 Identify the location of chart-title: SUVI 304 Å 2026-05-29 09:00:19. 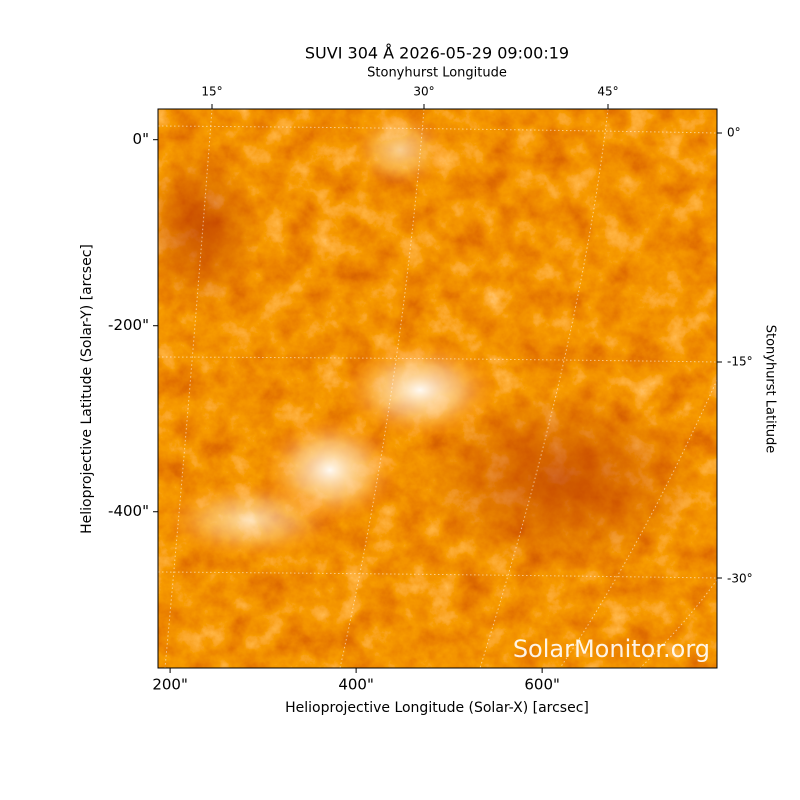
(437, 53).